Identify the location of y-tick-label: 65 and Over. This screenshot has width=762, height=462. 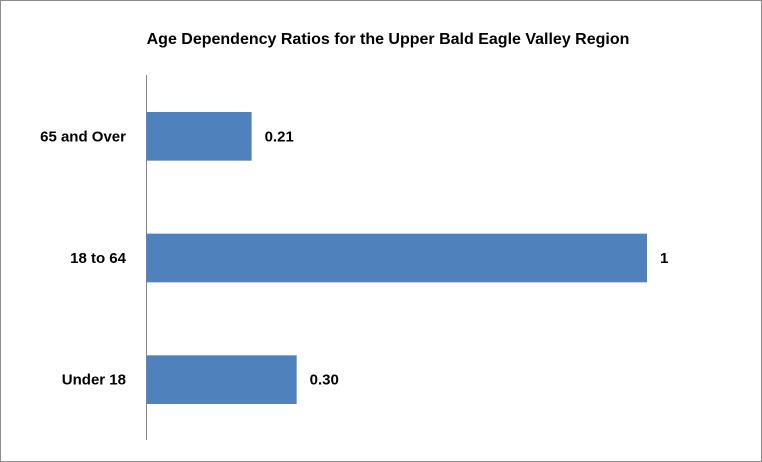
(83, 136).